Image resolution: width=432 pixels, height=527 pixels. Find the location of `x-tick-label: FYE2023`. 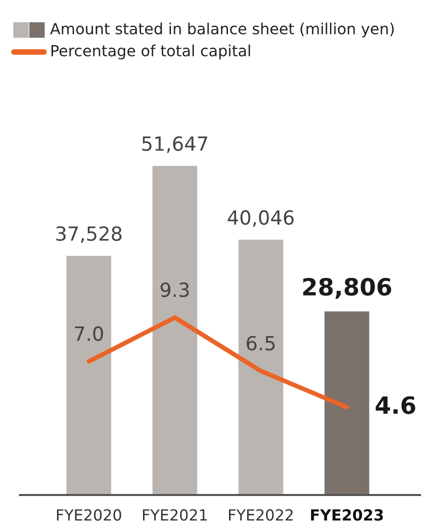

x-tick-label: FYE2023 is located at coordinates (347, 515).